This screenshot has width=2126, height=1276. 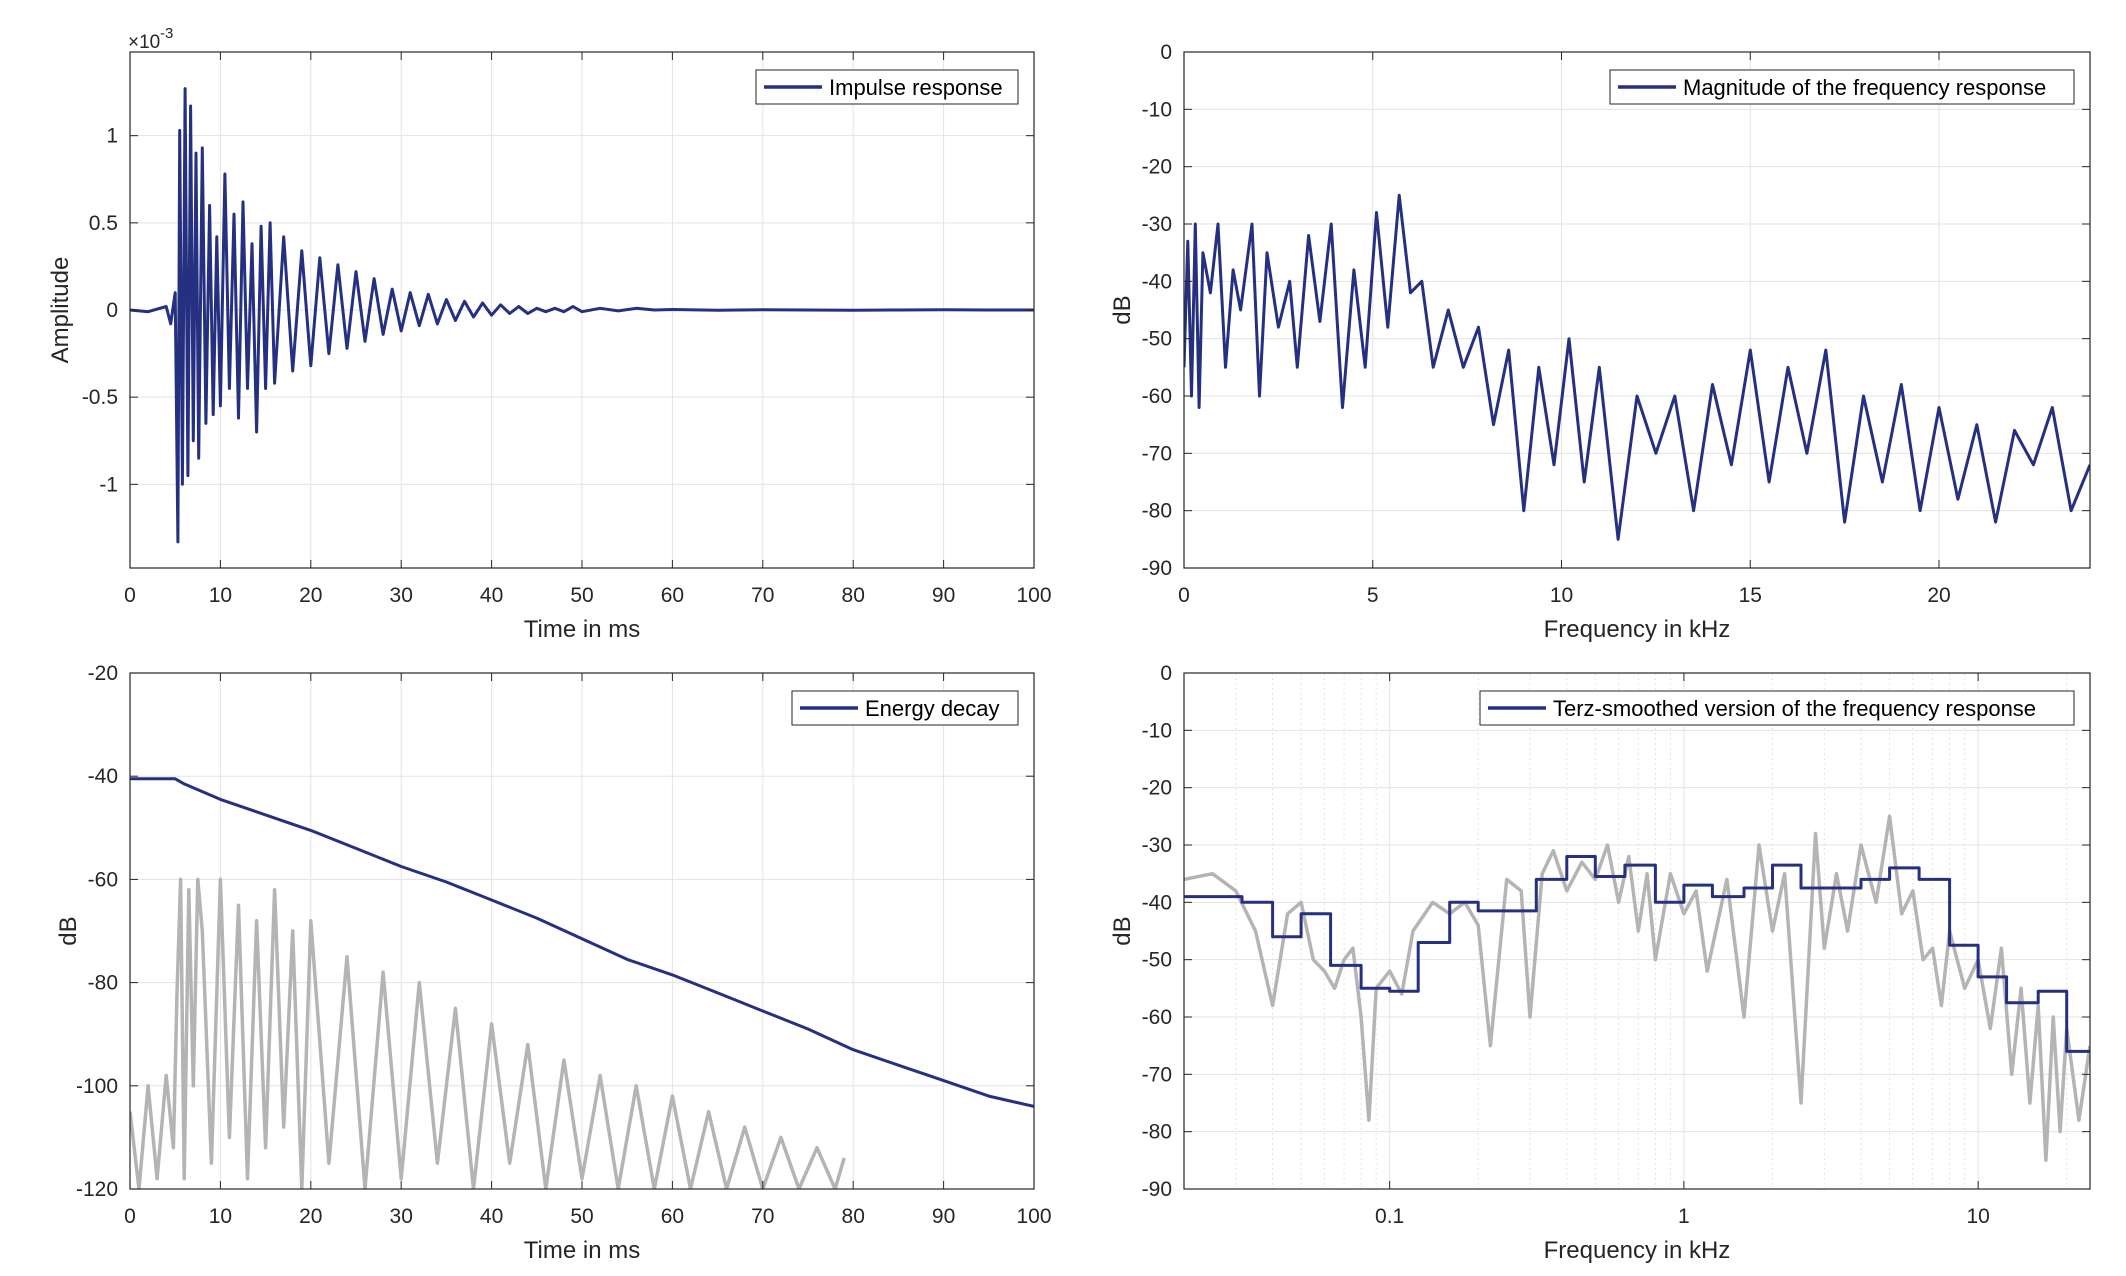 What do you see at coordinates (103, 879) in the screenshot?
I see `energy-y-tick-label: -60` at bounding box center [103, 879].